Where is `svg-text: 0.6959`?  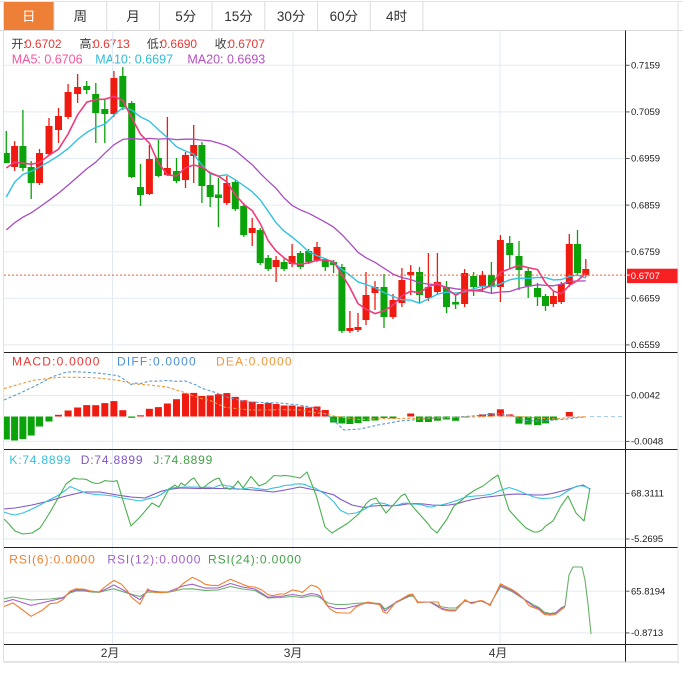 svg-text: 0.6959 is located at coordinates (645, 159).